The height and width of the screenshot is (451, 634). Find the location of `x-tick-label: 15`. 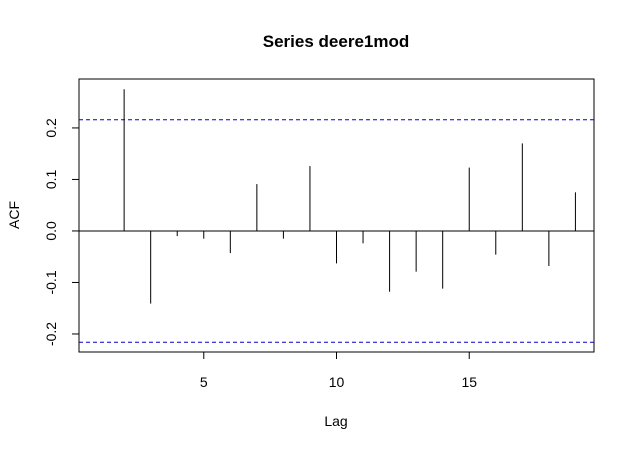

x-tick-label: 15 is located at coordinates (469, 382).